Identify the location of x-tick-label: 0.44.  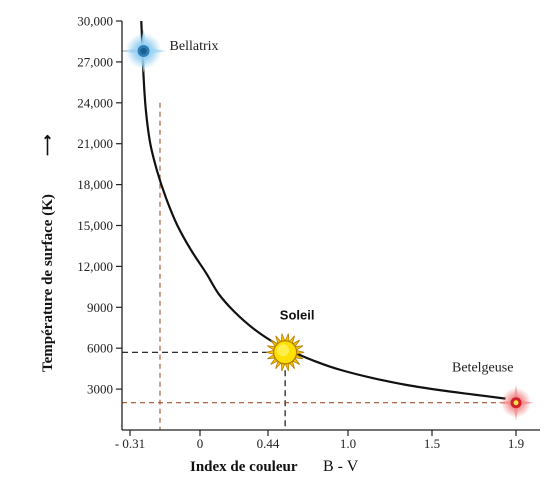
(268, 443).